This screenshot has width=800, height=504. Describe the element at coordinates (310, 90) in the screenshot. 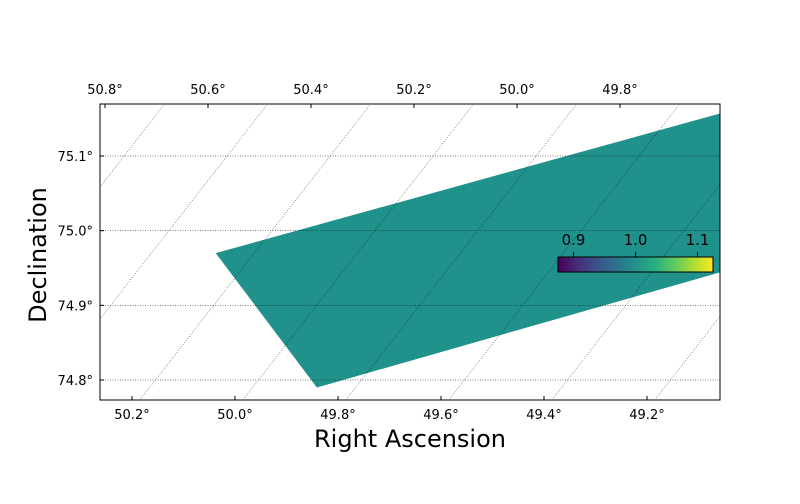

I see `top-x-tick-label: 50.4°` at that location.